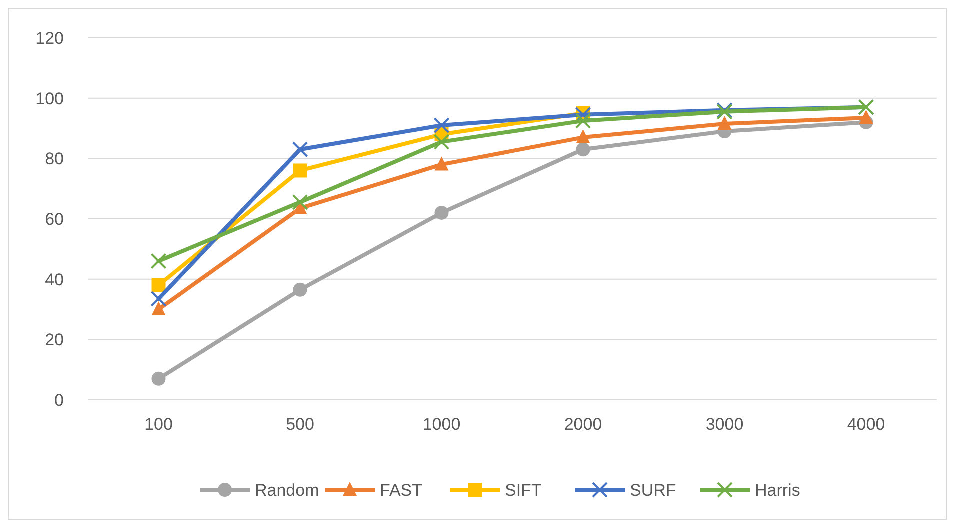 The width and height of the screenshot is (955, 528). What do you see at coordinates (653, 490) in the screenshot?
I see `legend-label: SURF` at bounding box center [653, 490].